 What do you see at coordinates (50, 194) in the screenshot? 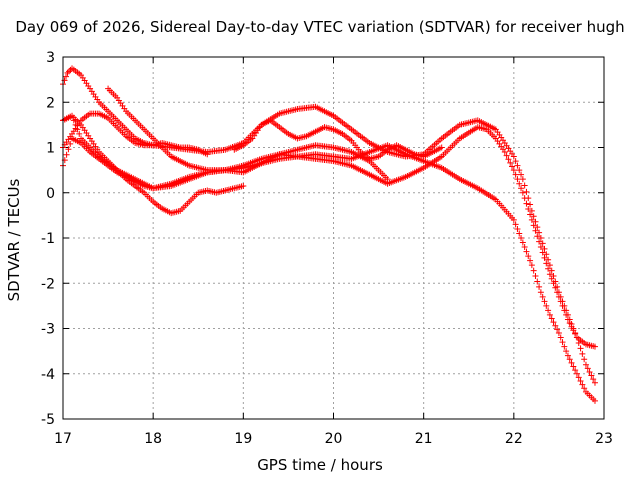
I see `y-tick-label: 0` at bounding box center [50, 194].